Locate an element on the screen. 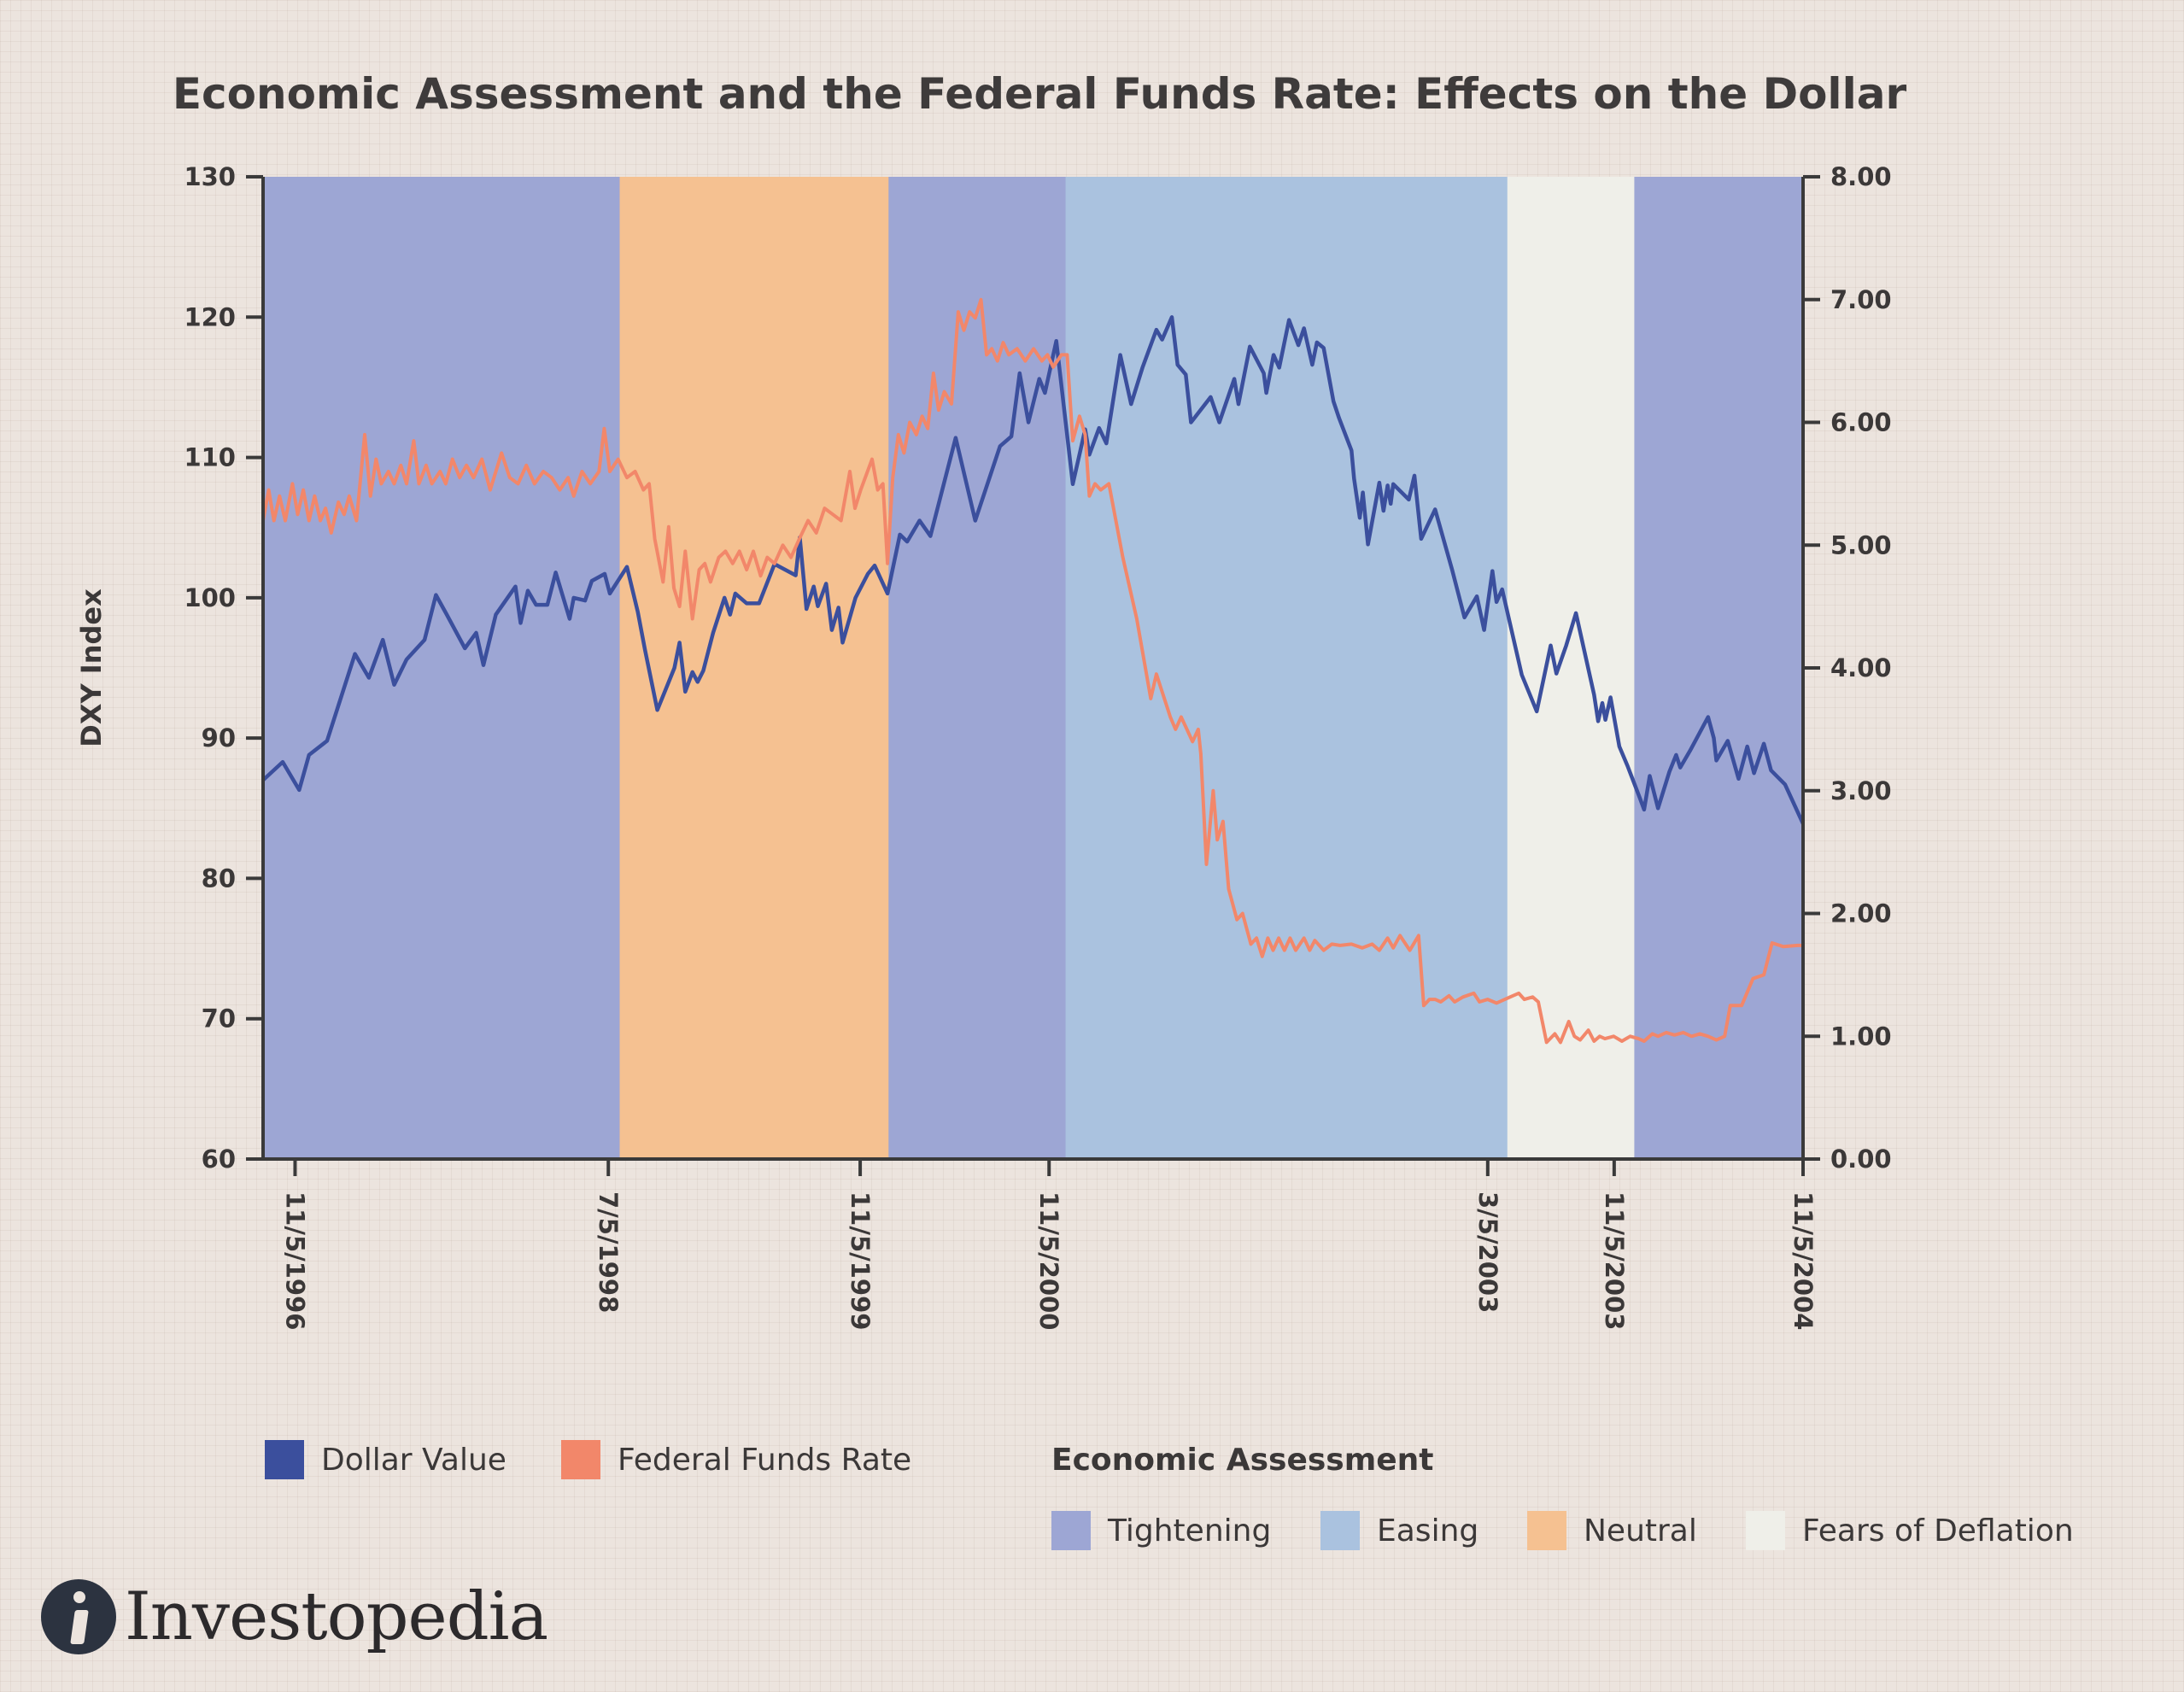 The width and height of the screenshot is (2184, 1692). y2-tick-label: 4.00 is located at coordinates (1861, 667).